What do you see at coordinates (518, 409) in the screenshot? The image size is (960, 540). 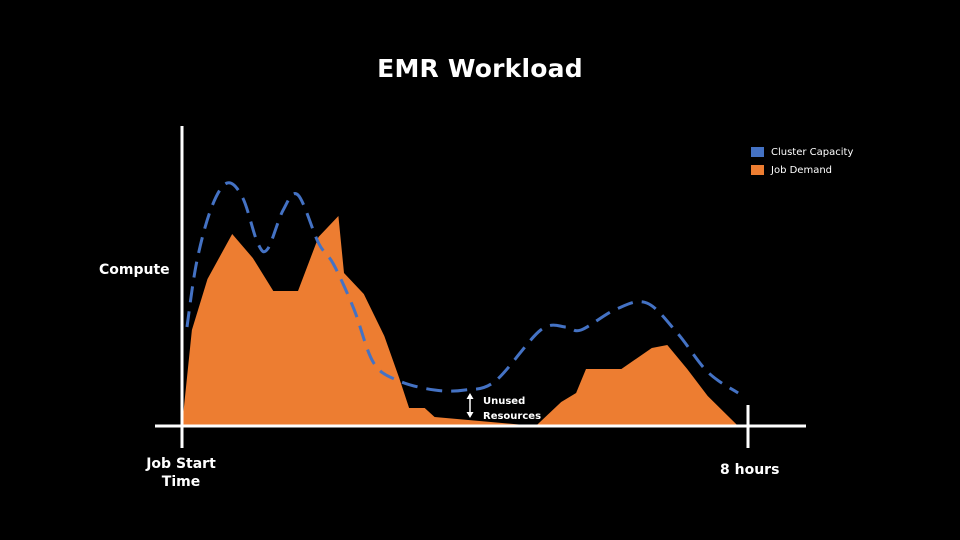 I see `unused-resources-annotation: Unused Resources` at bounding box center [518, 409].